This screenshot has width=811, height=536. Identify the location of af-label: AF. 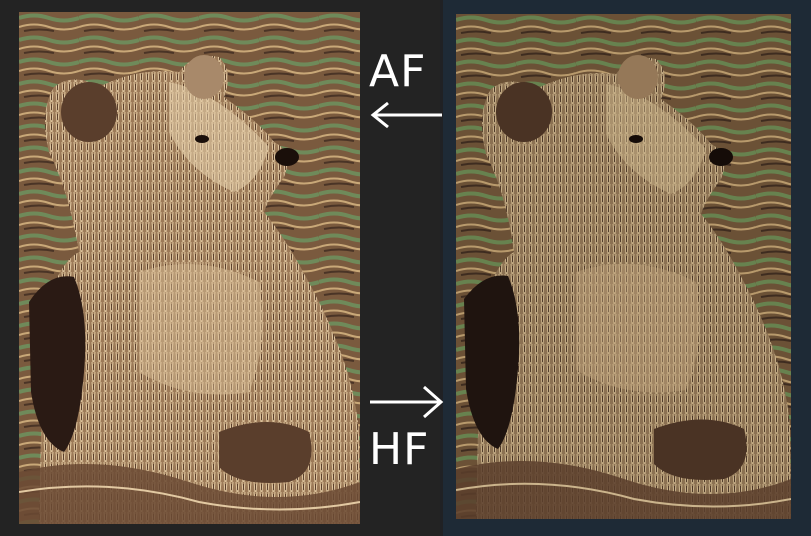
(398, 71).